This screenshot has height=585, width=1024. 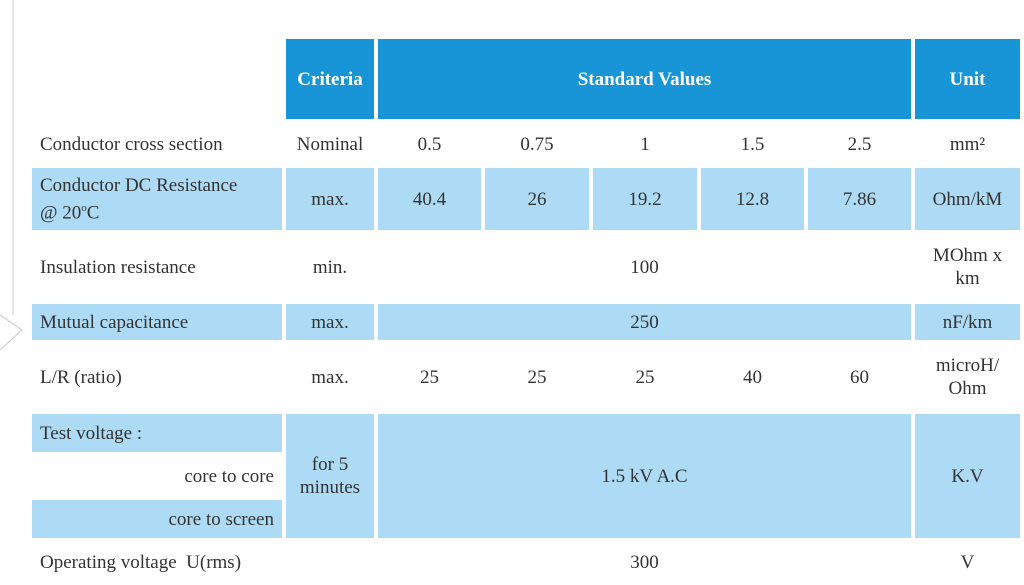 What do you see at coordinates (967, 388) in the screenshot?
I see `row-lr-unit-line2: Ohm` at bounding box center [967, 388].